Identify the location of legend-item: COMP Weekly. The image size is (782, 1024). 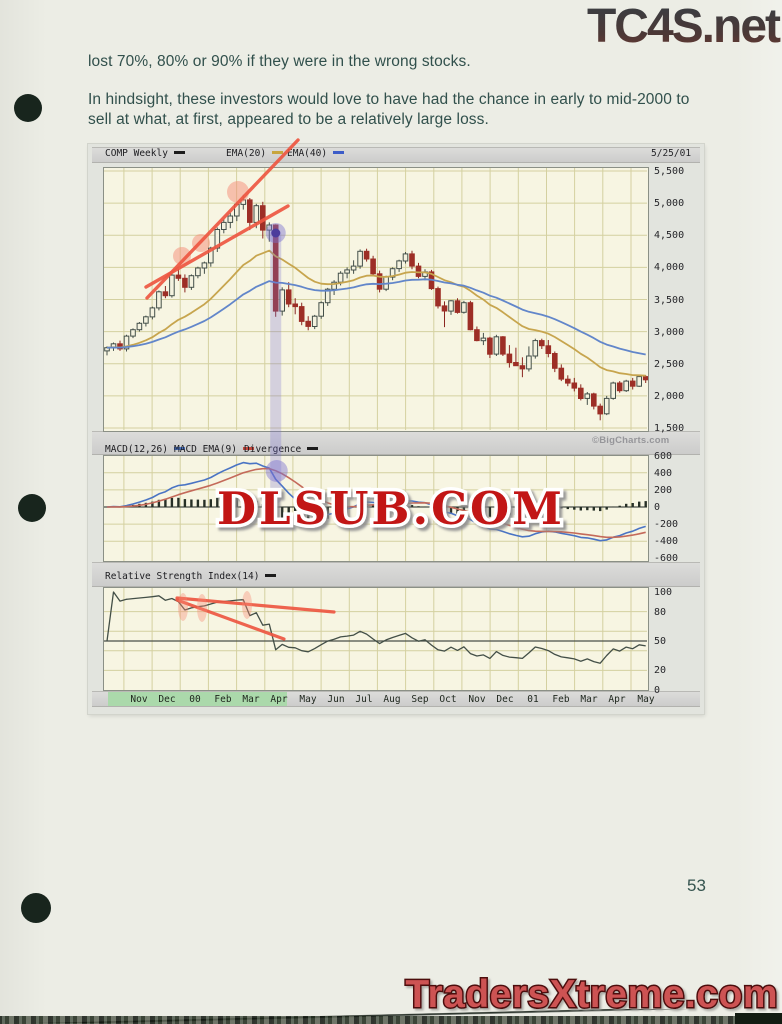
(145, 153).